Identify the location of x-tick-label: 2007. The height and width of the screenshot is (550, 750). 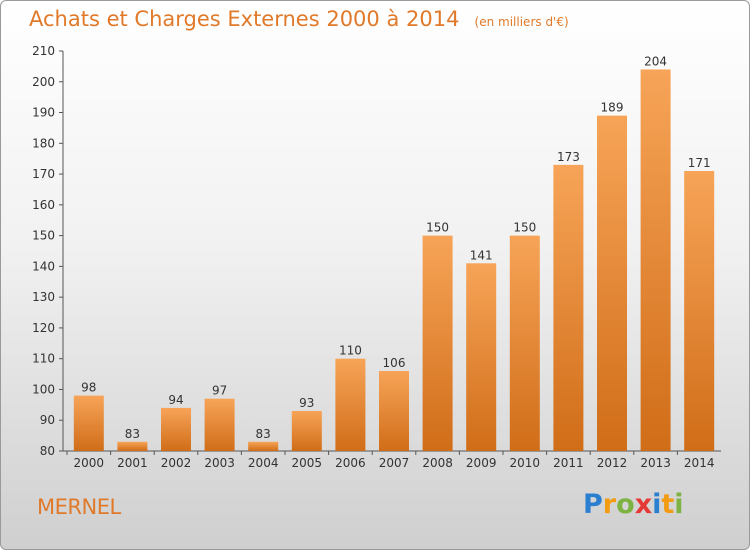
(394, 463).